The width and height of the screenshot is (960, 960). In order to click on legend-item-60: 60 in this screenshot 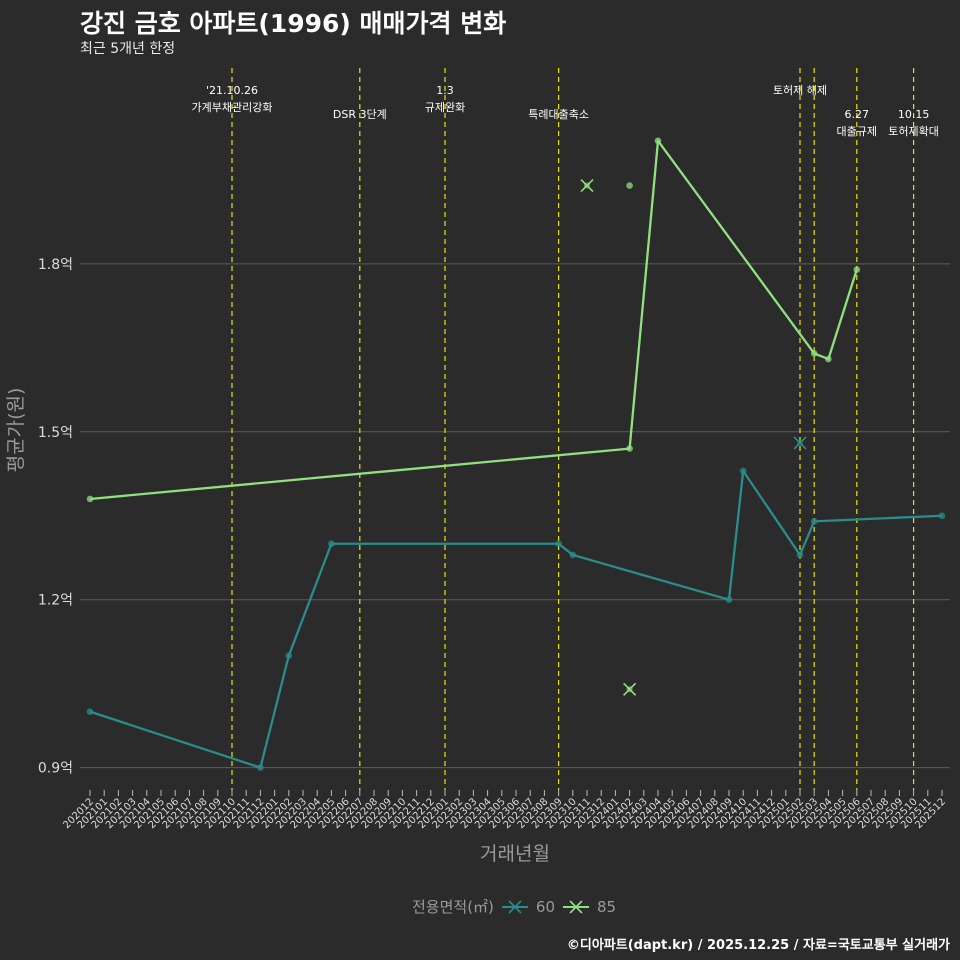, I will do `click(527, 907)`.